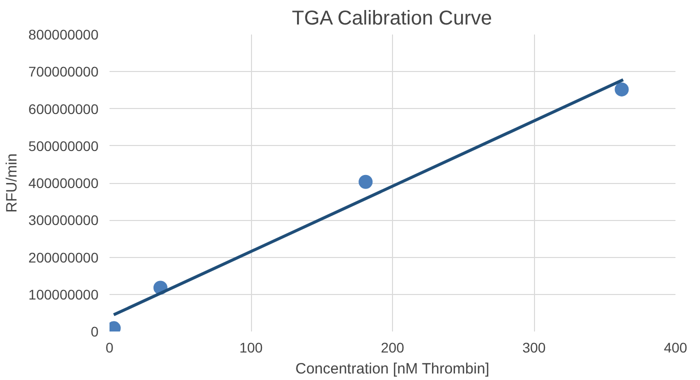 The width and height of the screenshot is (700, 380). I want to click on chart-title: TGA Calibration Curve, so click(392, 19).